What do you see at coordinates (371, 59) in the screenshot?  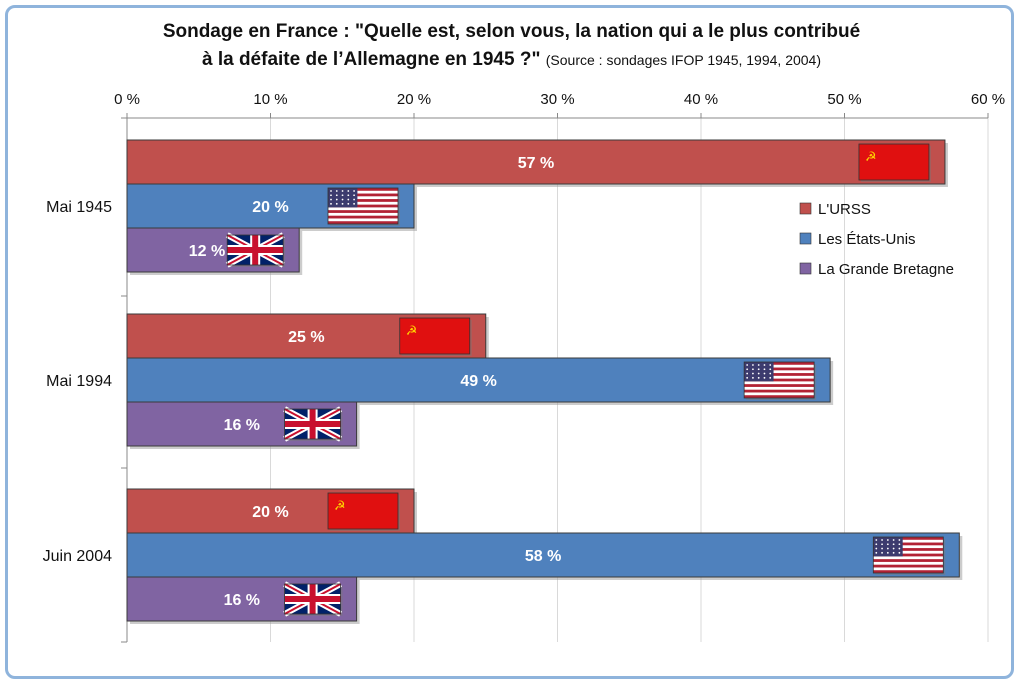 I see `title-line-2-text: à la défaite de l’Allemagne en 1945 ?"` at bounding box center [371, 59].